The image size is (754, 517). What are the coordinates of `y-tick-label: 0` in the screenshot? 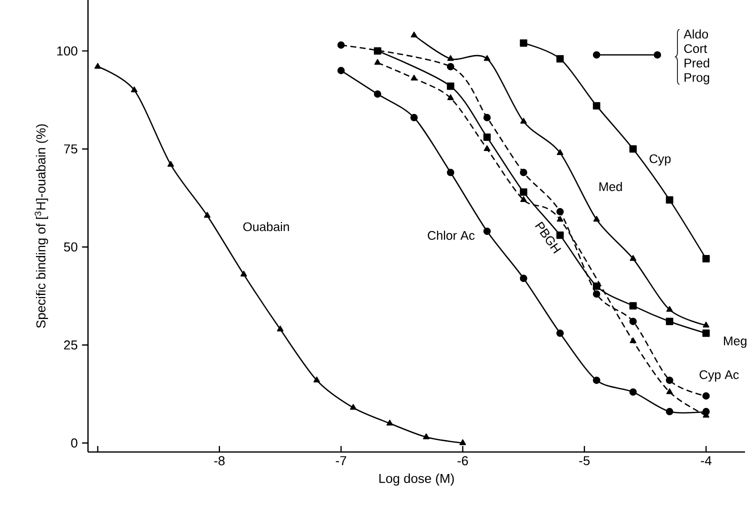 It's located at (74, 443).